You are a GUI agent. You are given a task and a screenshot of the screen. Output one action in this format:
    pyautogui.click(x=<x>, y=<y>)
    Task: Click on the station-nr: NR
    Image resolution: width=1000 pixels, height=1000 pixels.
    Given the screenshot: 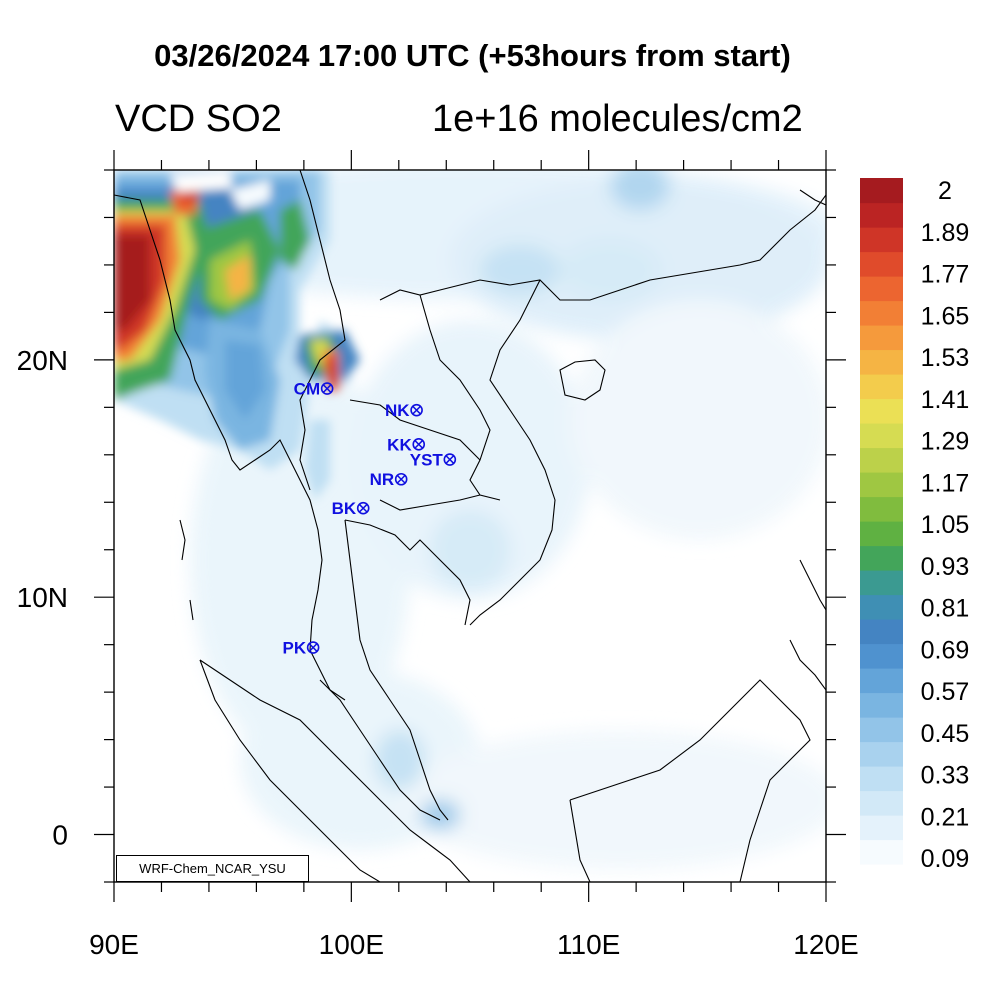 What is the action you would take?
    pyautogui.click(x=389, y=479)
    